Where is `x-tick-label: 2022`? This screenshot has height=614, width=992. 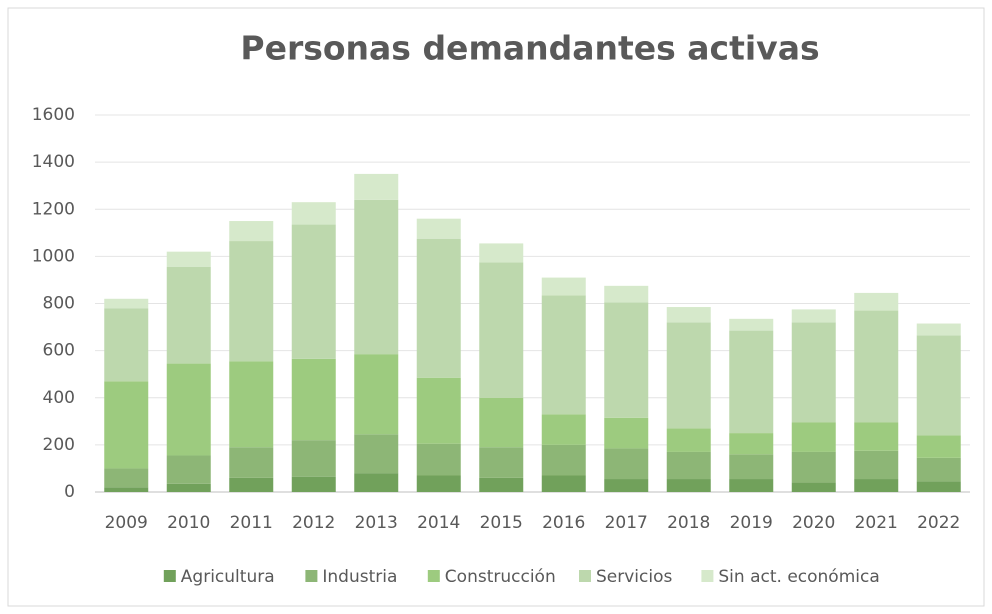 x-tick-label: 2022 is located at coordinates (938, 523).